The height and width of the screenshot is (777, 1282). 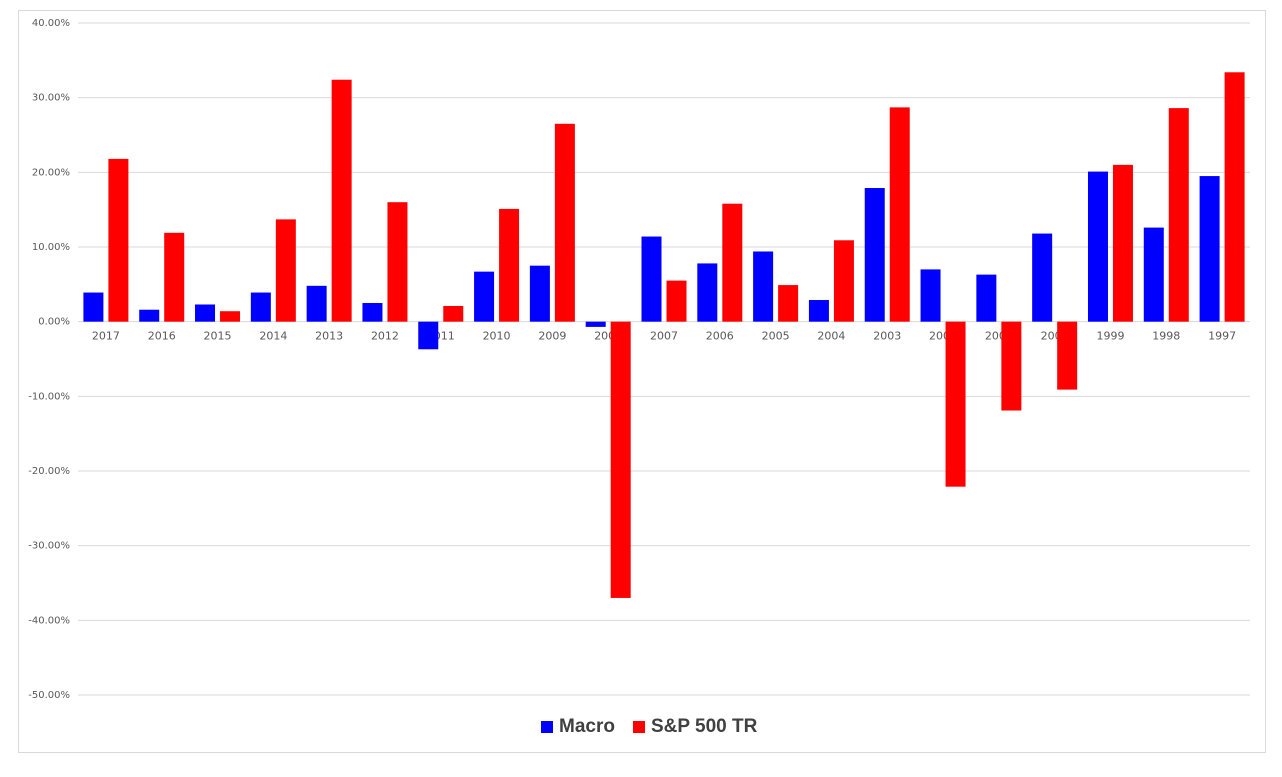 What do you see at coordinates (552, 336) in the screenshot?
I see `x-tick-label: 2009` at bounding box center [552, 336].